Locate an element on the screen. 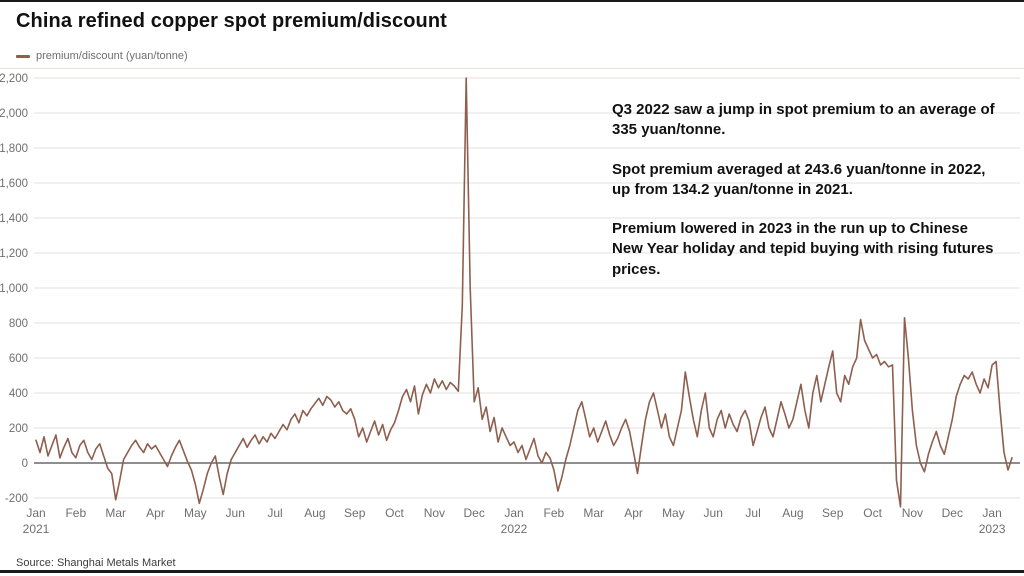  header-divider is located at coordinates (512, 68).